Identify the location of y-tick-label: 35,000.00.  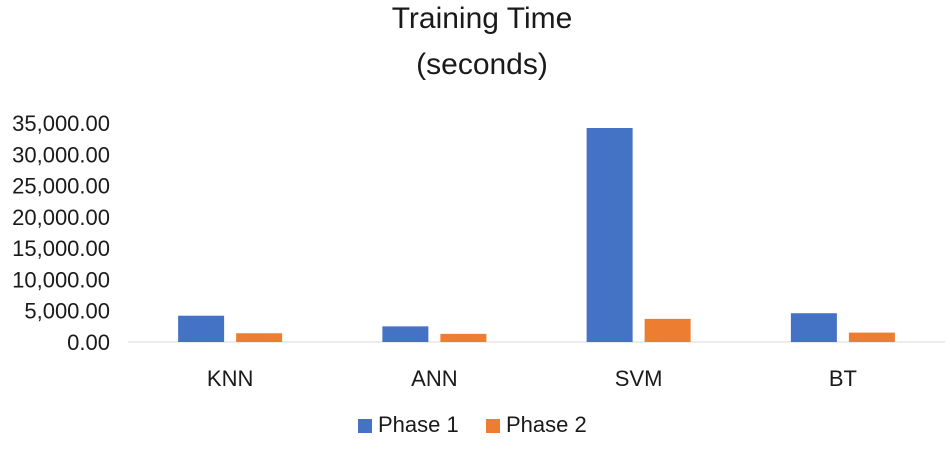
(61, 123).